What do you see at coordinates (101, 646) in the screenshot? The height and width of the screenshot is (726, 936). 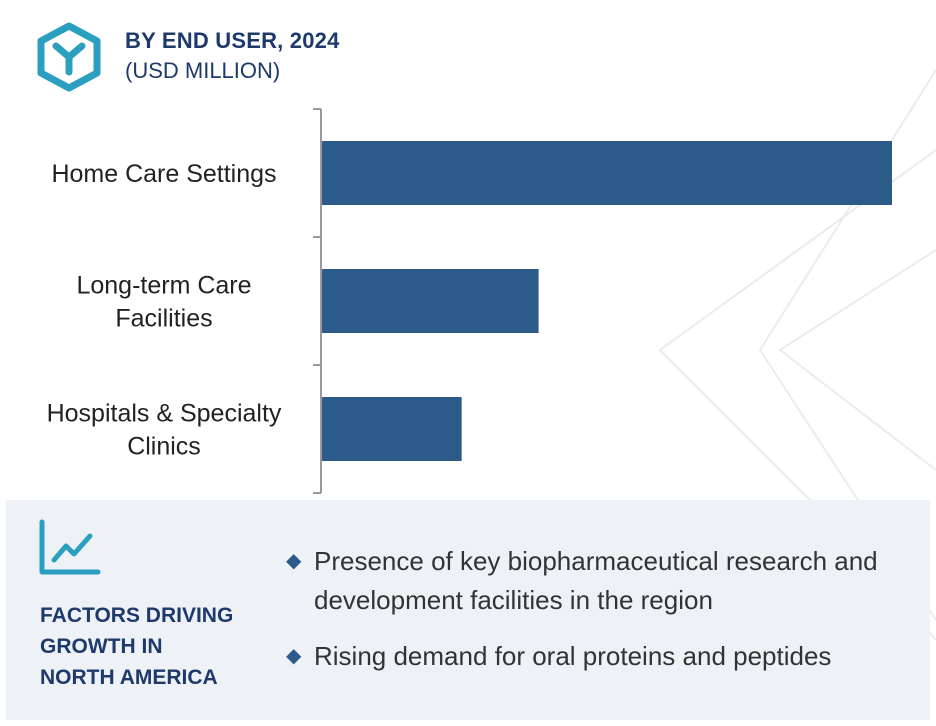 I see `factors-heading-line: GROWTH IN` at bounding box center [101, 646].